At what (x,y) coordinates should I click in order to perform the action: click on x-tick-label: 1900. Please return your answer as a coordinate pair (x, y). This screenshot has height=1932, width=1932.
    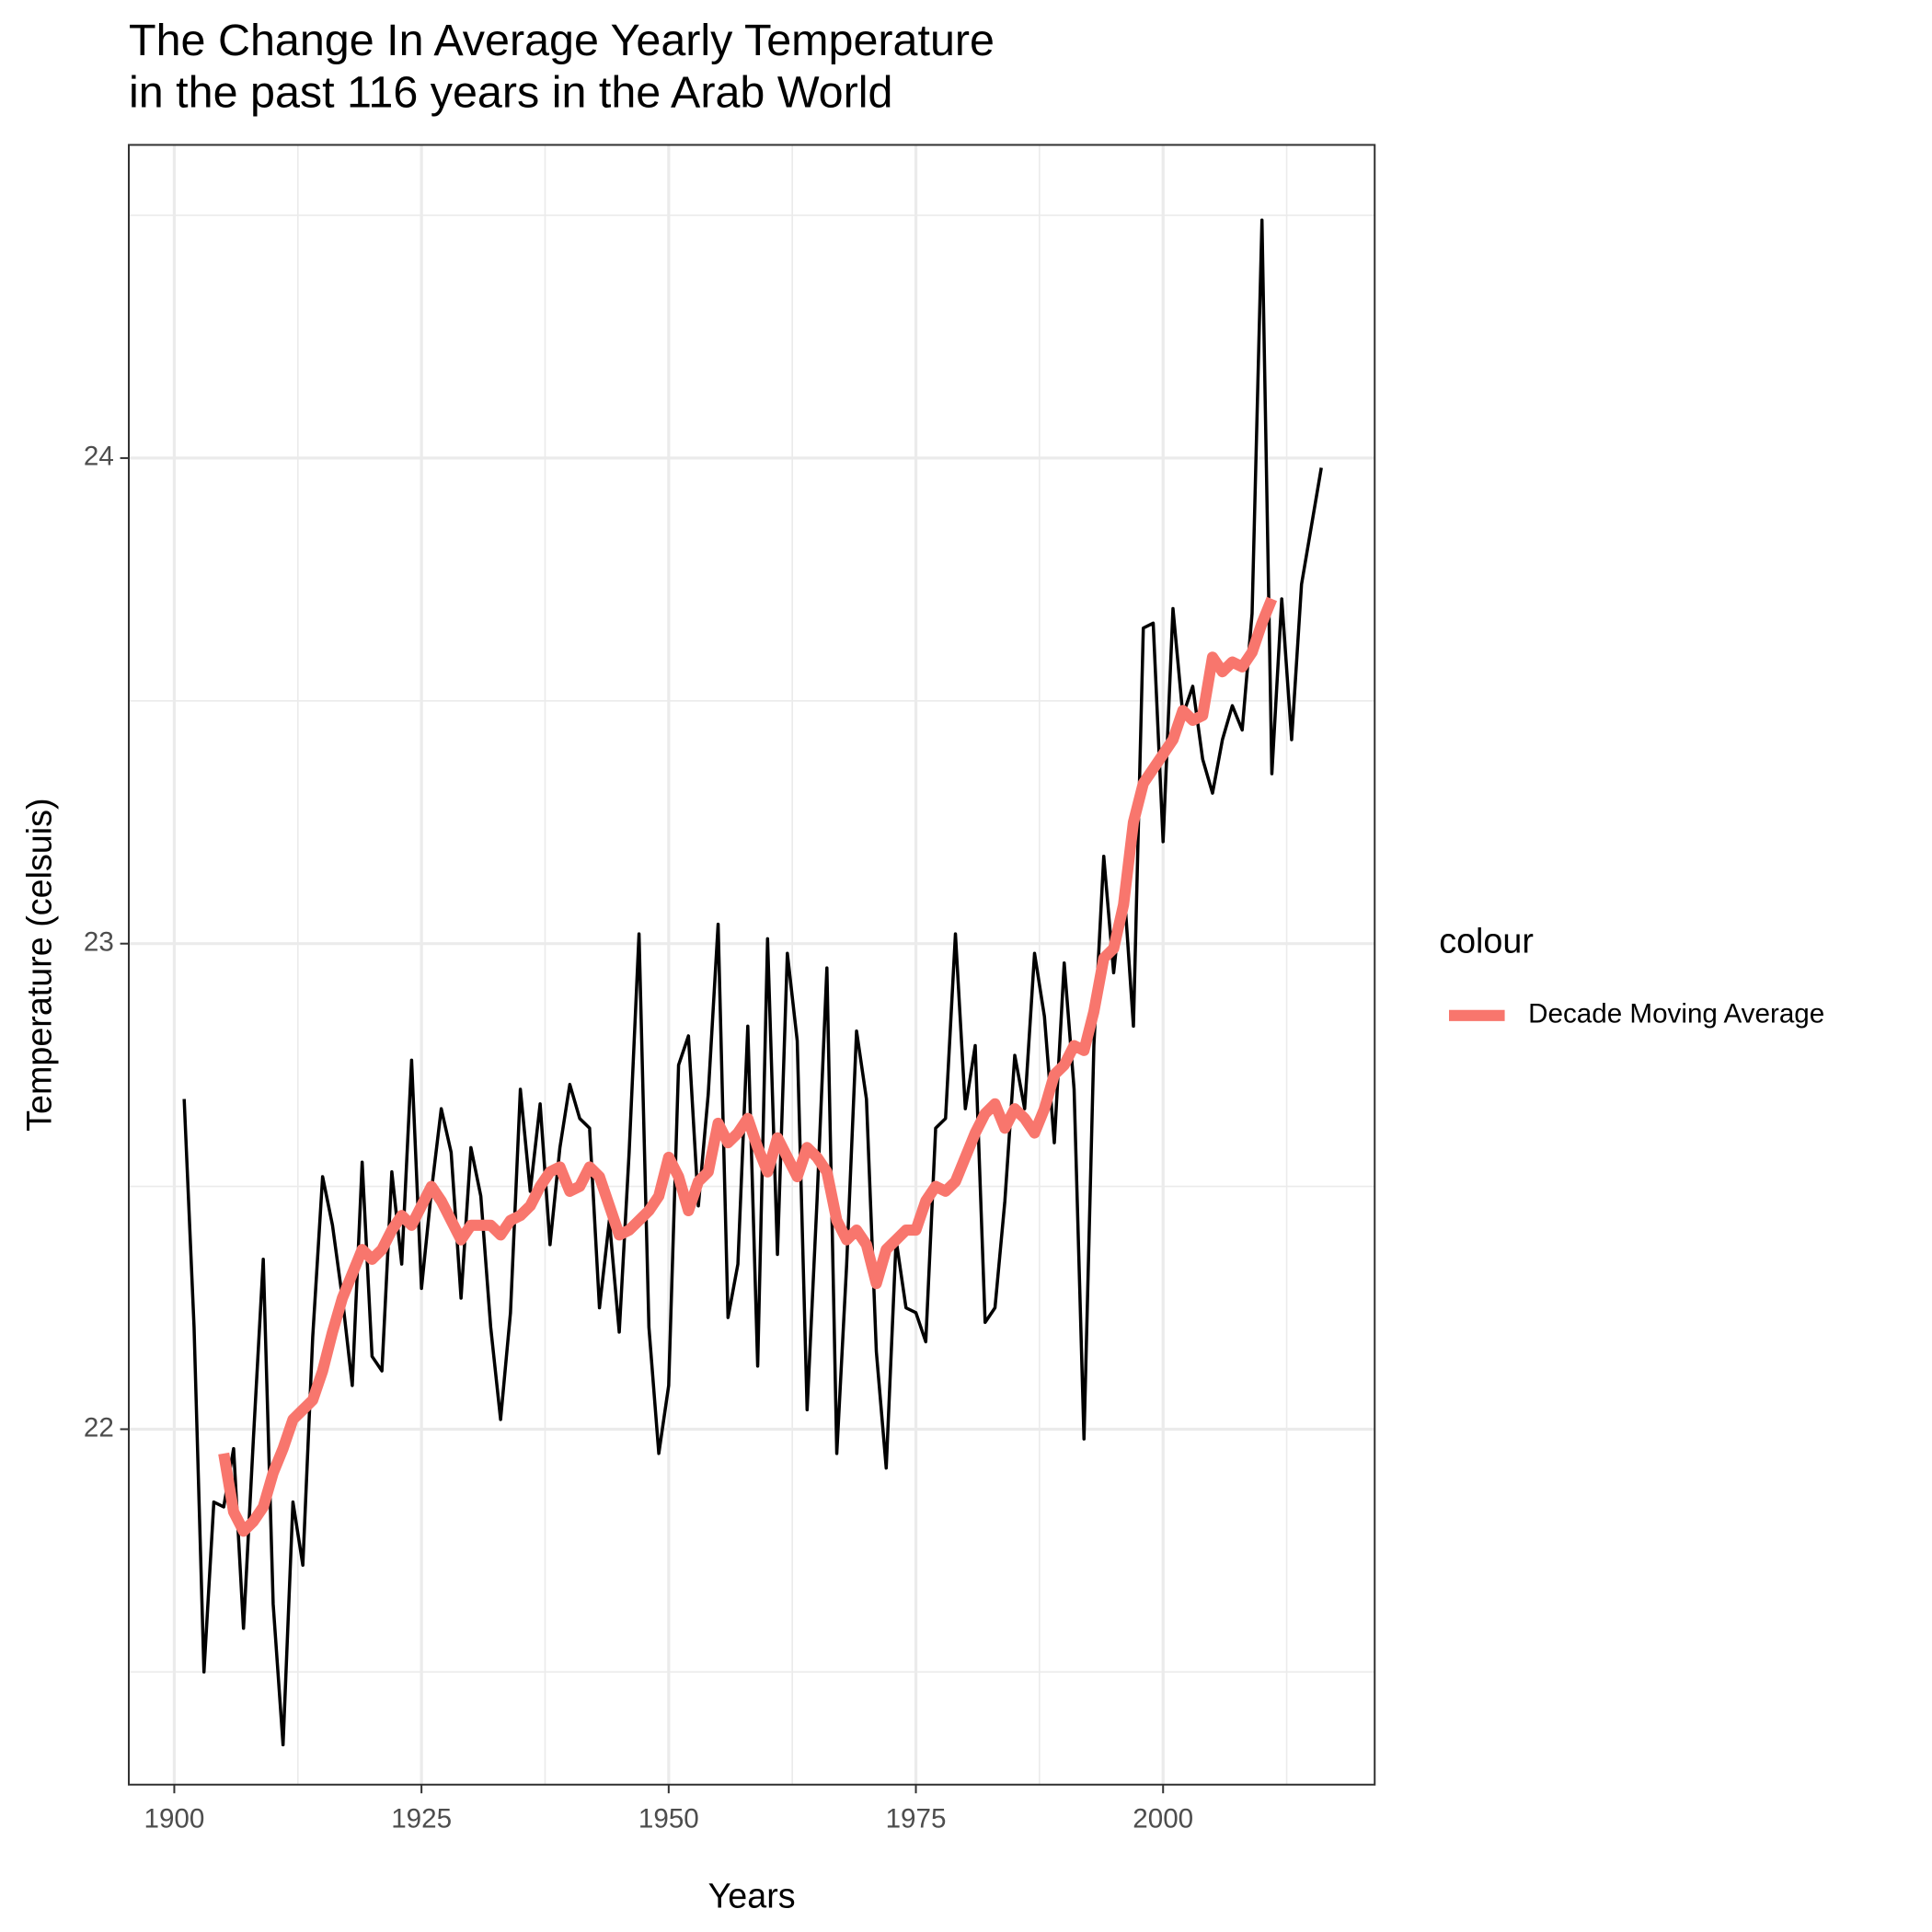
    Looking at the image, I should click on (174, 1819).